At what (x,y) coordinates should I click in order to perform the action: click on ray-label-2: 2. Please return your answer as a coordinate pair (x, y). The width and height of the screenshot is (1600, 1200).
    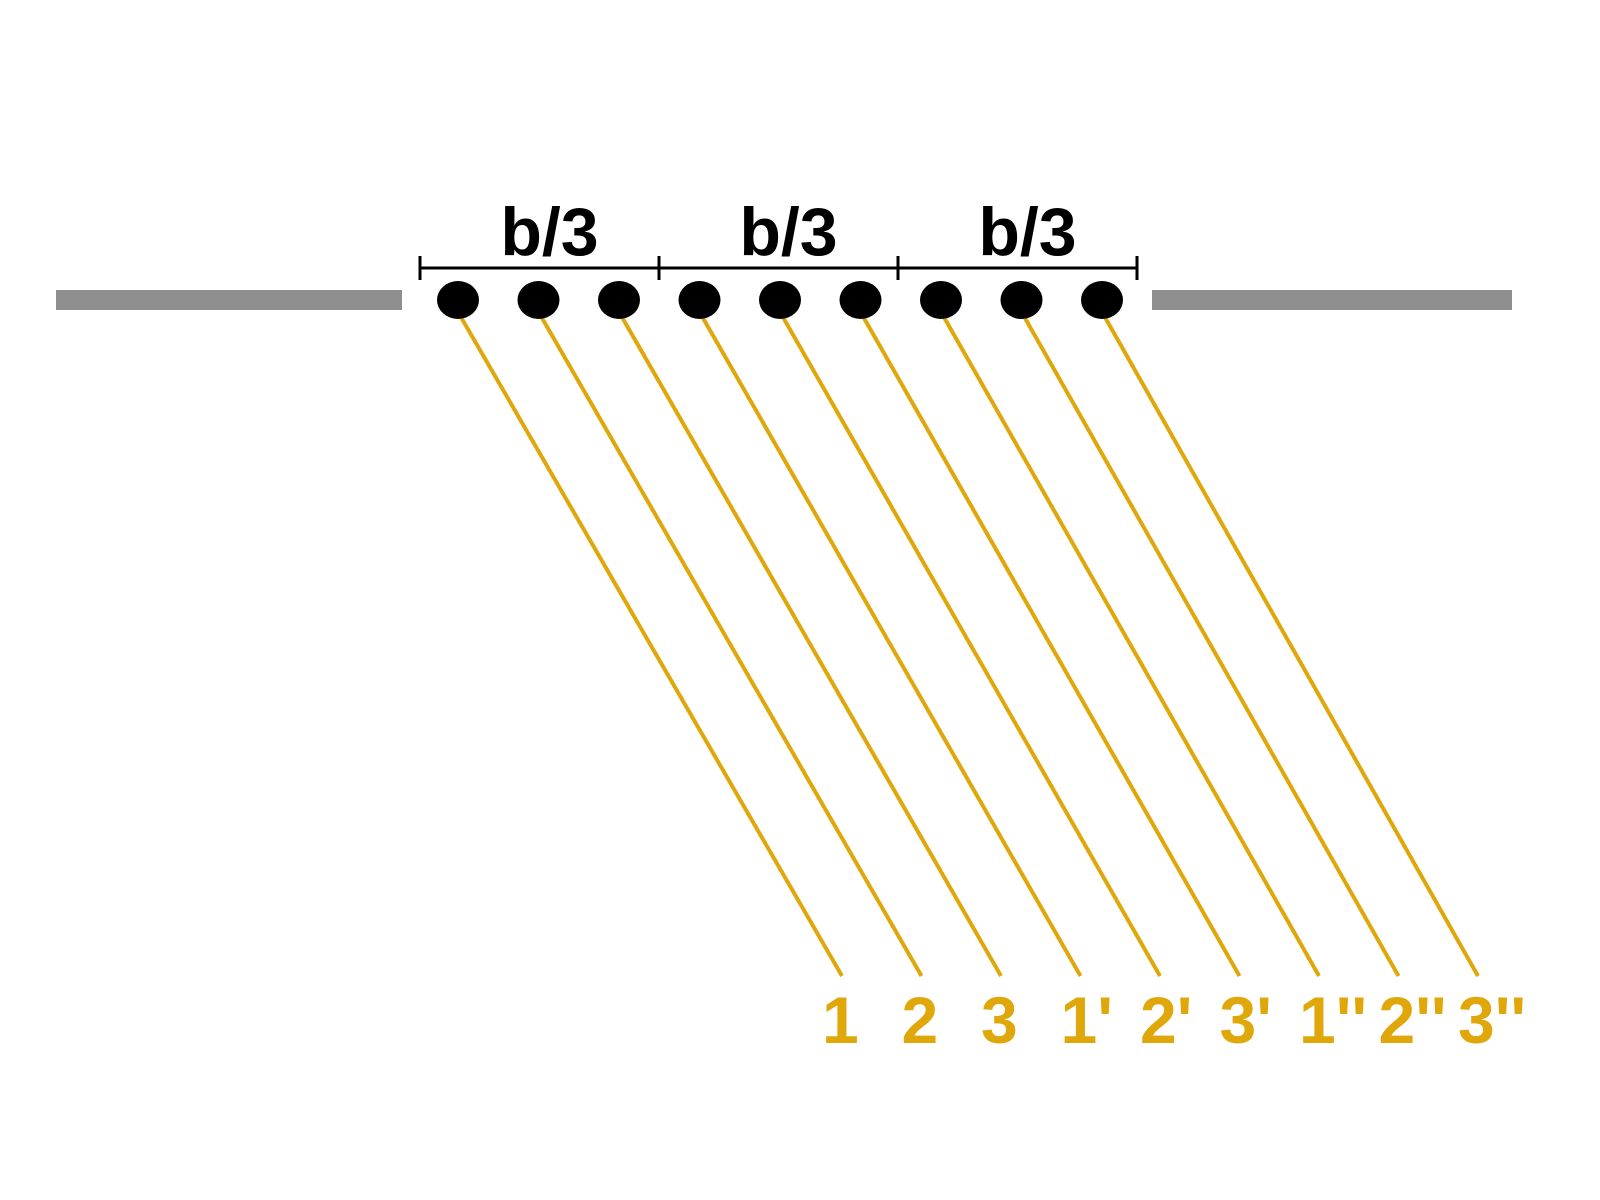
    Looking at the image, I should click on (920, 1020).